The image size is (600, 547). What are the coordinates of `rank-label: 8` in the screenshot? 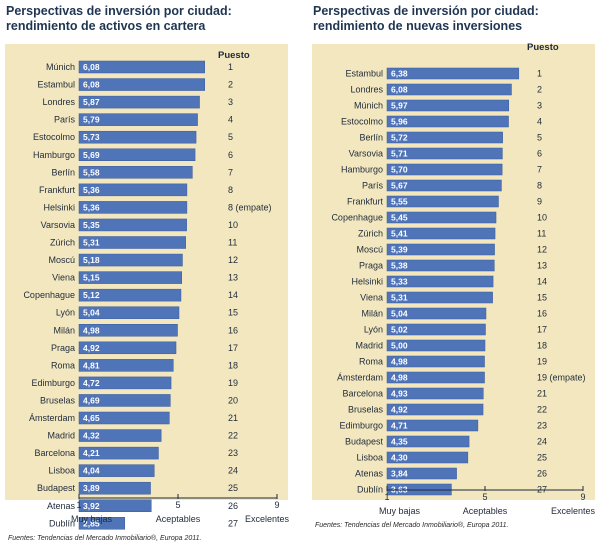 It's located at (539, 186).